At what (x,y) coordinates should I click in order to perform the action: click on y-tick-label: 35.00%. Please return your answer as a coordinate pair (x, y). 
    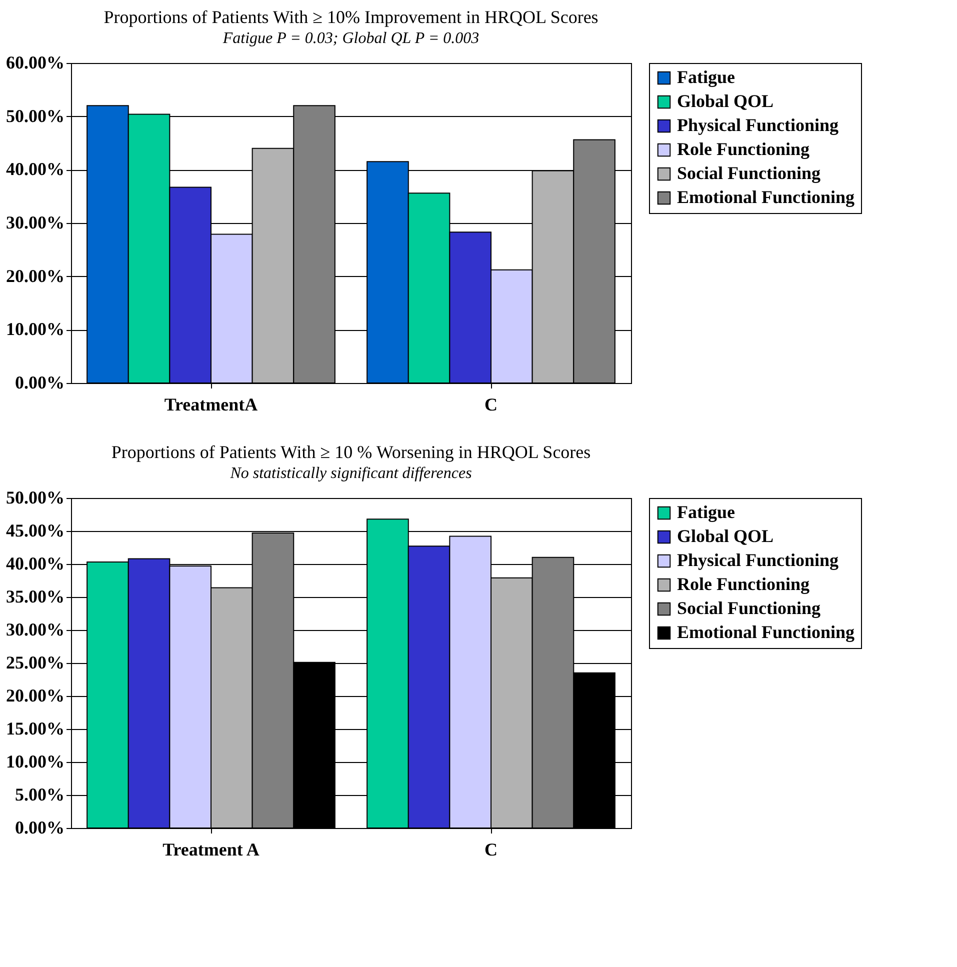
    Looking at the image, I should click on (35, 596).